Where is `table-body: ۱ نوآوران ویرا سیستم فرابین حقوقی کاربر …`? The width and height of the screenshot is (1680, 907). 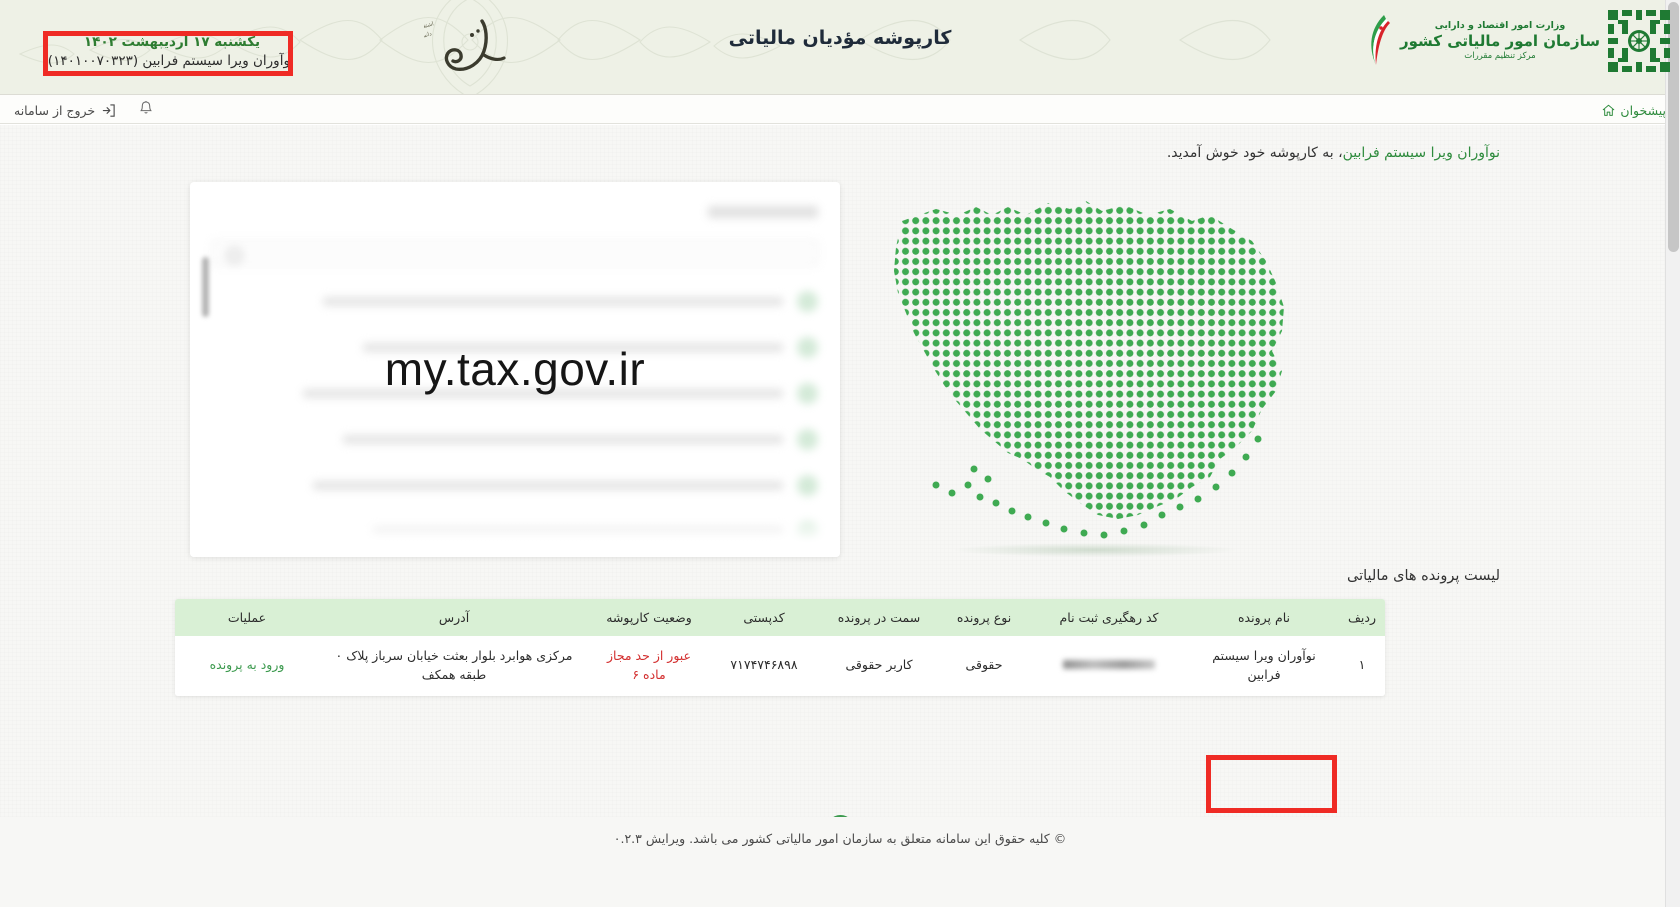 table-body: ۱ نوآوران ویرا سیستم فرابین حقوقی کاربر … is located at coordinates (780, 666).